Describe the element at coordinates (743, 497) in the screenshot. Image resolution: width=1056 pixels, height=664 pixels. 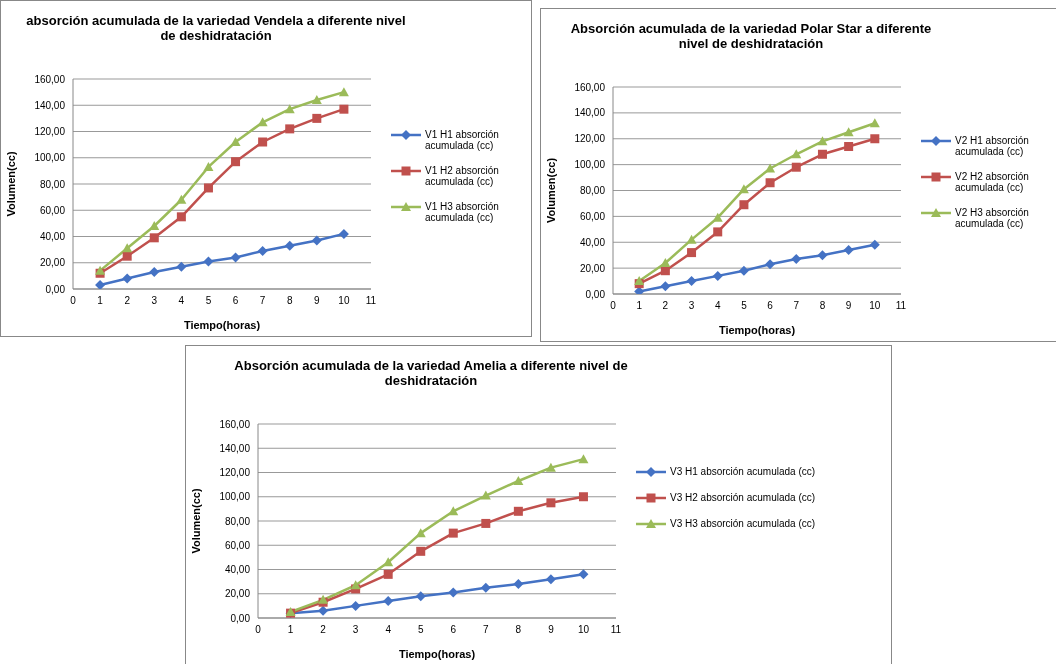
I see `legend-label: V3 H2 absorción acumulada (cc)` at that location.